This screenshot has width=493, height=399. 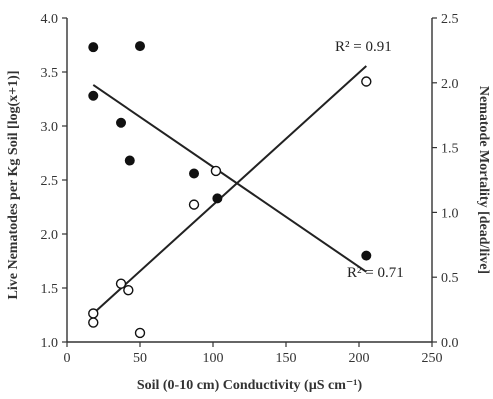 I want to click on y-left-tick-label: 3.5, so click(x=50, y=73).